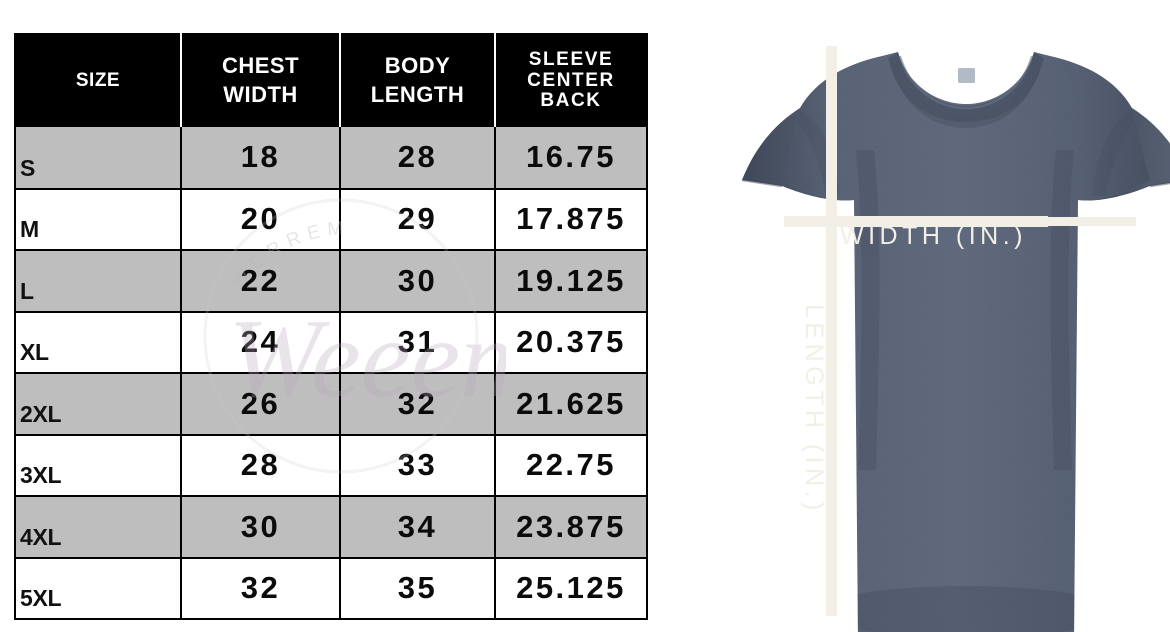  Describe the element at coordinates (261, 526) in the screenshot. I see `row-chest-width: 30` at that location.